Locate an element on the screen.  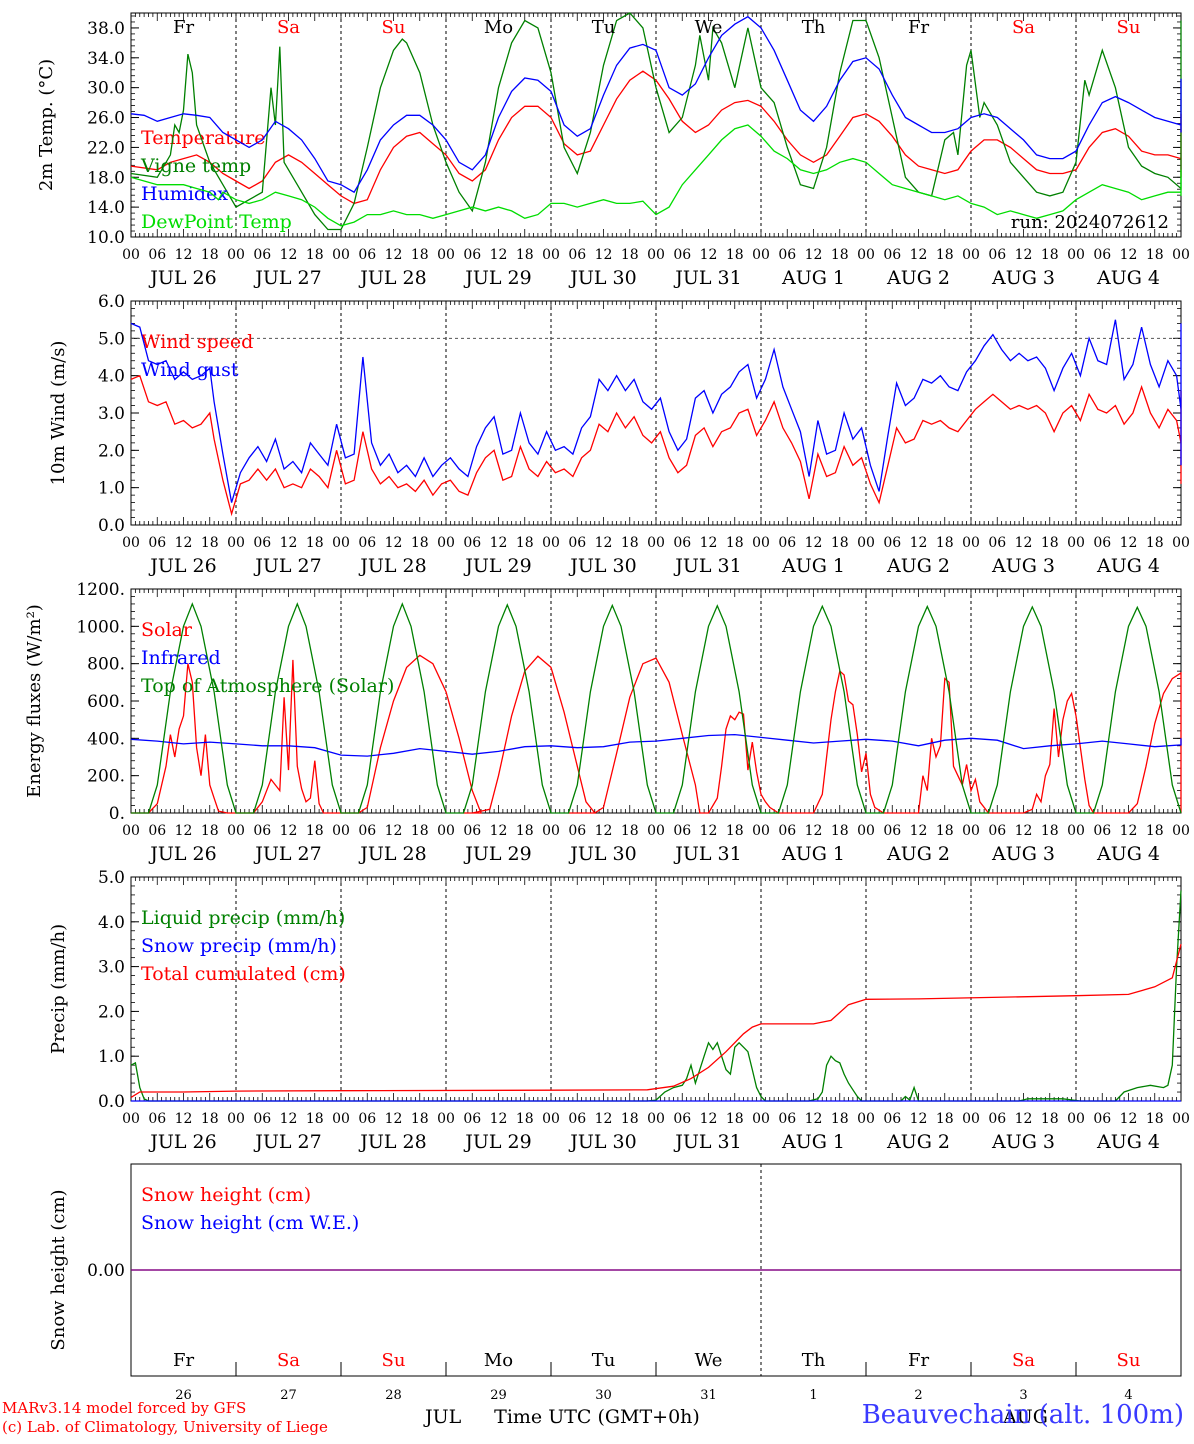
y-axis-title: 10m Wind (m/s) is located at coordinates (58, 413).